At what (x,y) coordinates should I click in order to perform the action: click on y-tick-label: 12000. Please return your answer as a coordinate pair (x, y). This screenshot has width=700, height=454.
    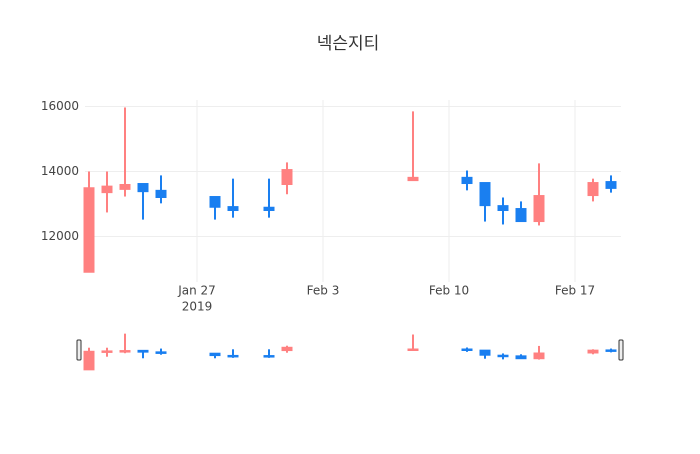
    Looking at the image, I should click on (60, 236).